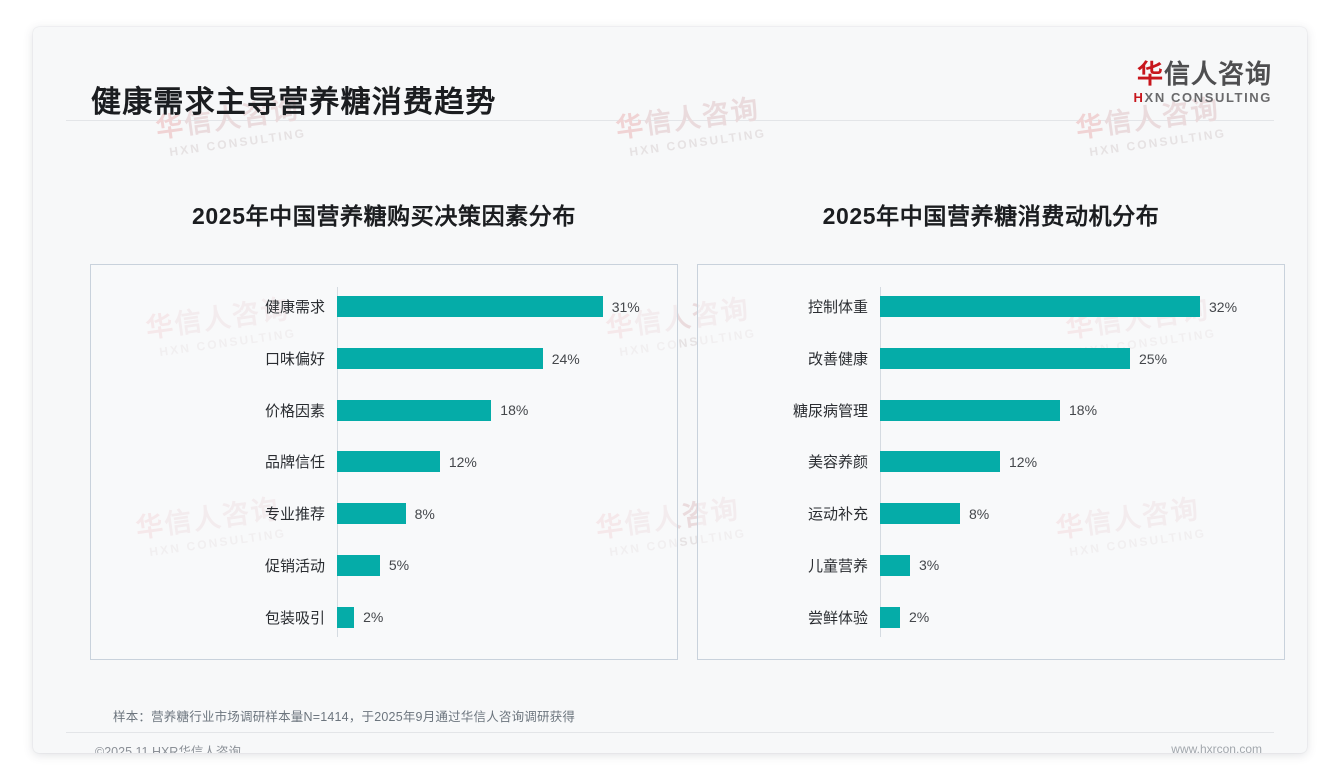  I want to click on bar-row: 美容养颜 12%, so click(991, 462).